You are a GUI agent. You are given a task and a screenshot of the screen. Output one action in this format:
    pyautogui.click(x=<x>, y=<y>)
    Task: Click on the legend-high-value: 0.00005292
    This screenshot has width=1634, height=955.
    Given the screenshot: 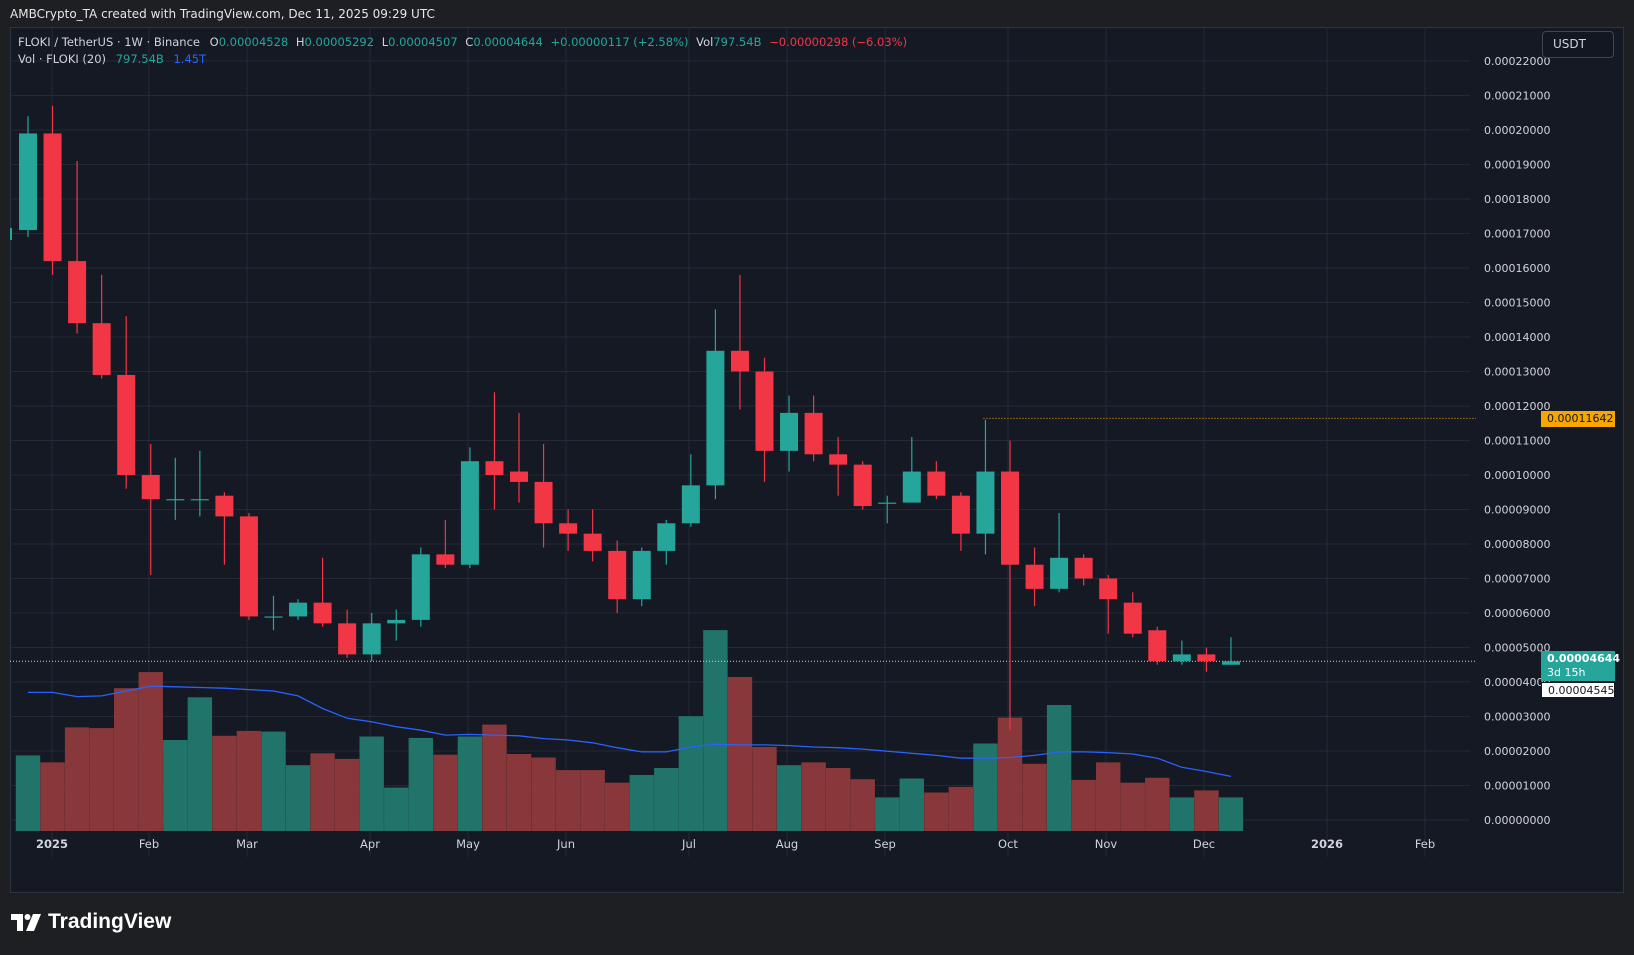 What is the action you would take?
    pyautogui.click(x=339, y=42)
    